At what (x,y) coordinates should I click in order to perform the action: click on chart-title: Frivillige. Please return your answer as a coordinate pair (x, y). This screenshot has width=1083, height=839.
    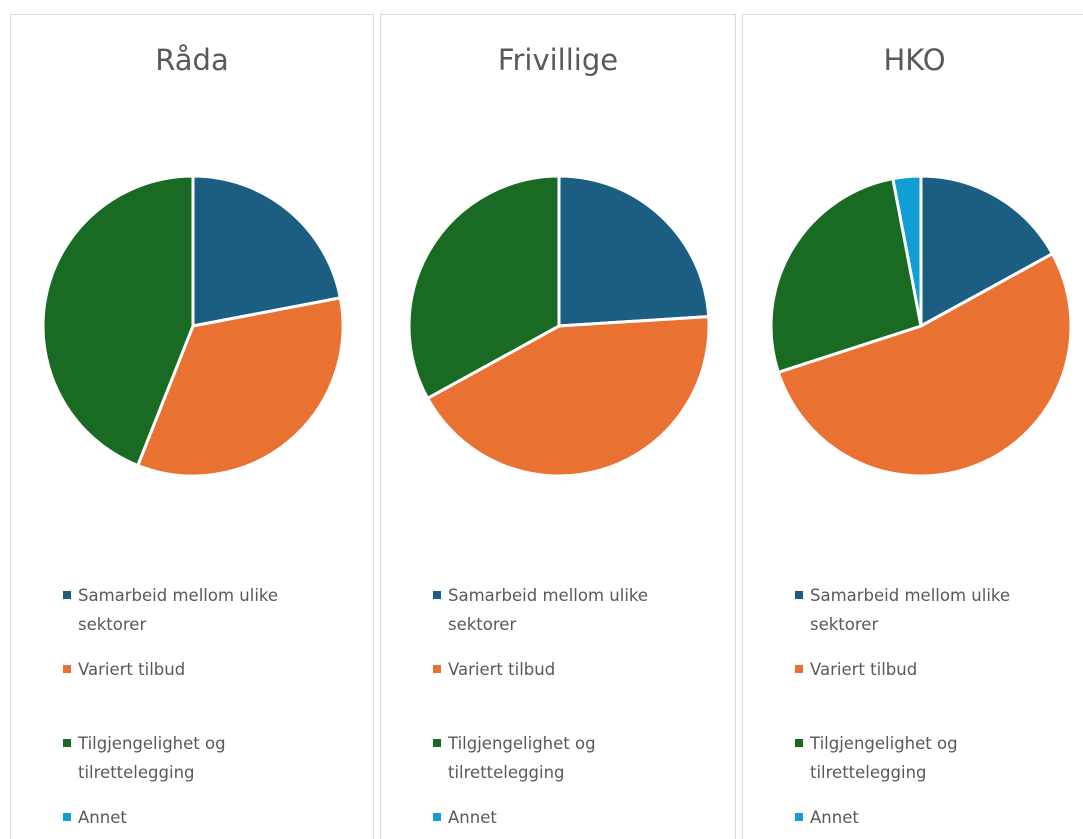
    Looking at the image, I should click on (558, 60).